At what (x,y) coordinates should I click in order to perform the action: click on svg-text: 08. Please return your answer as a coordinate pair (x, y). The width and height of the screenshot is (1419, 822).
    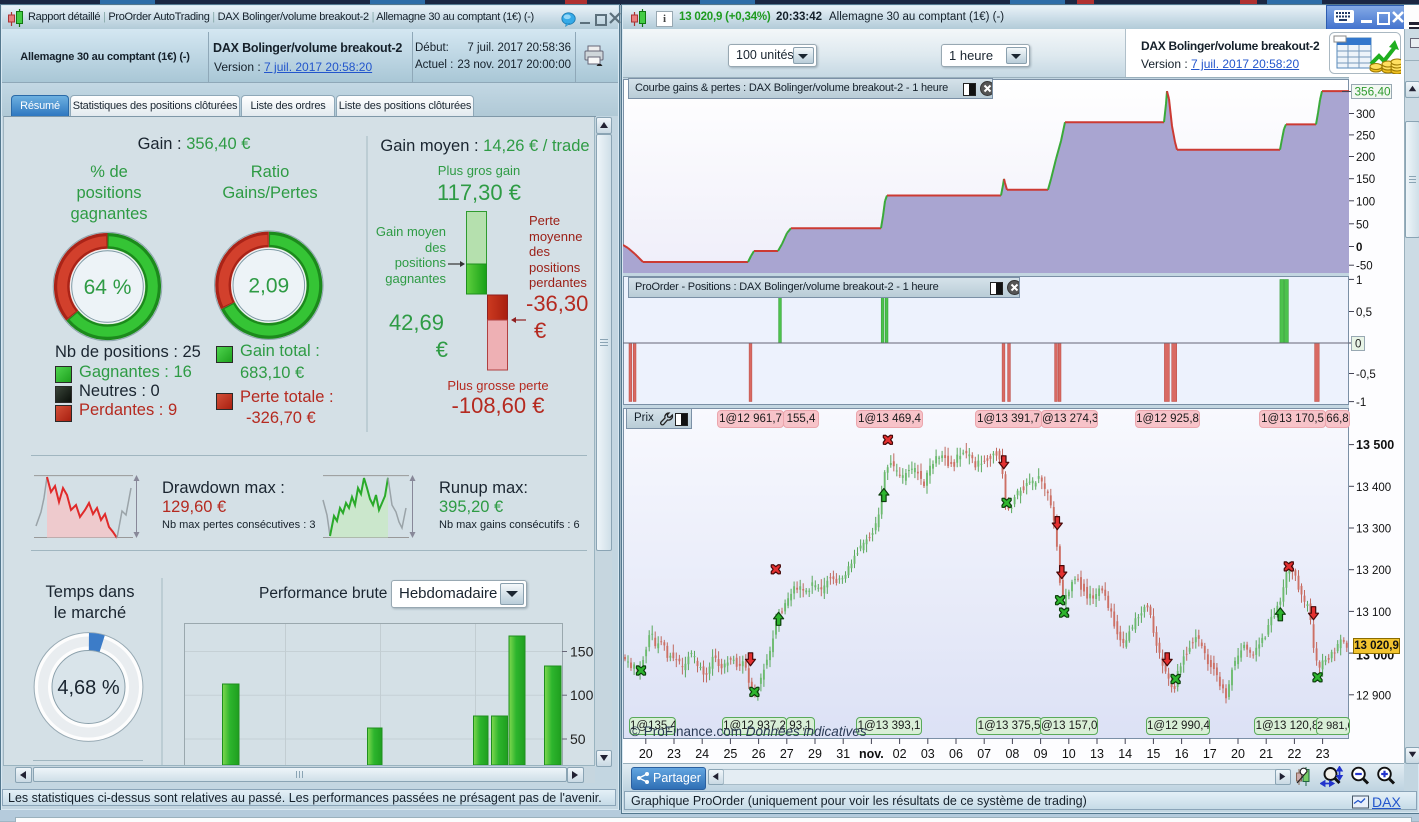
    Looking at the image, I should click on (1012, 754).